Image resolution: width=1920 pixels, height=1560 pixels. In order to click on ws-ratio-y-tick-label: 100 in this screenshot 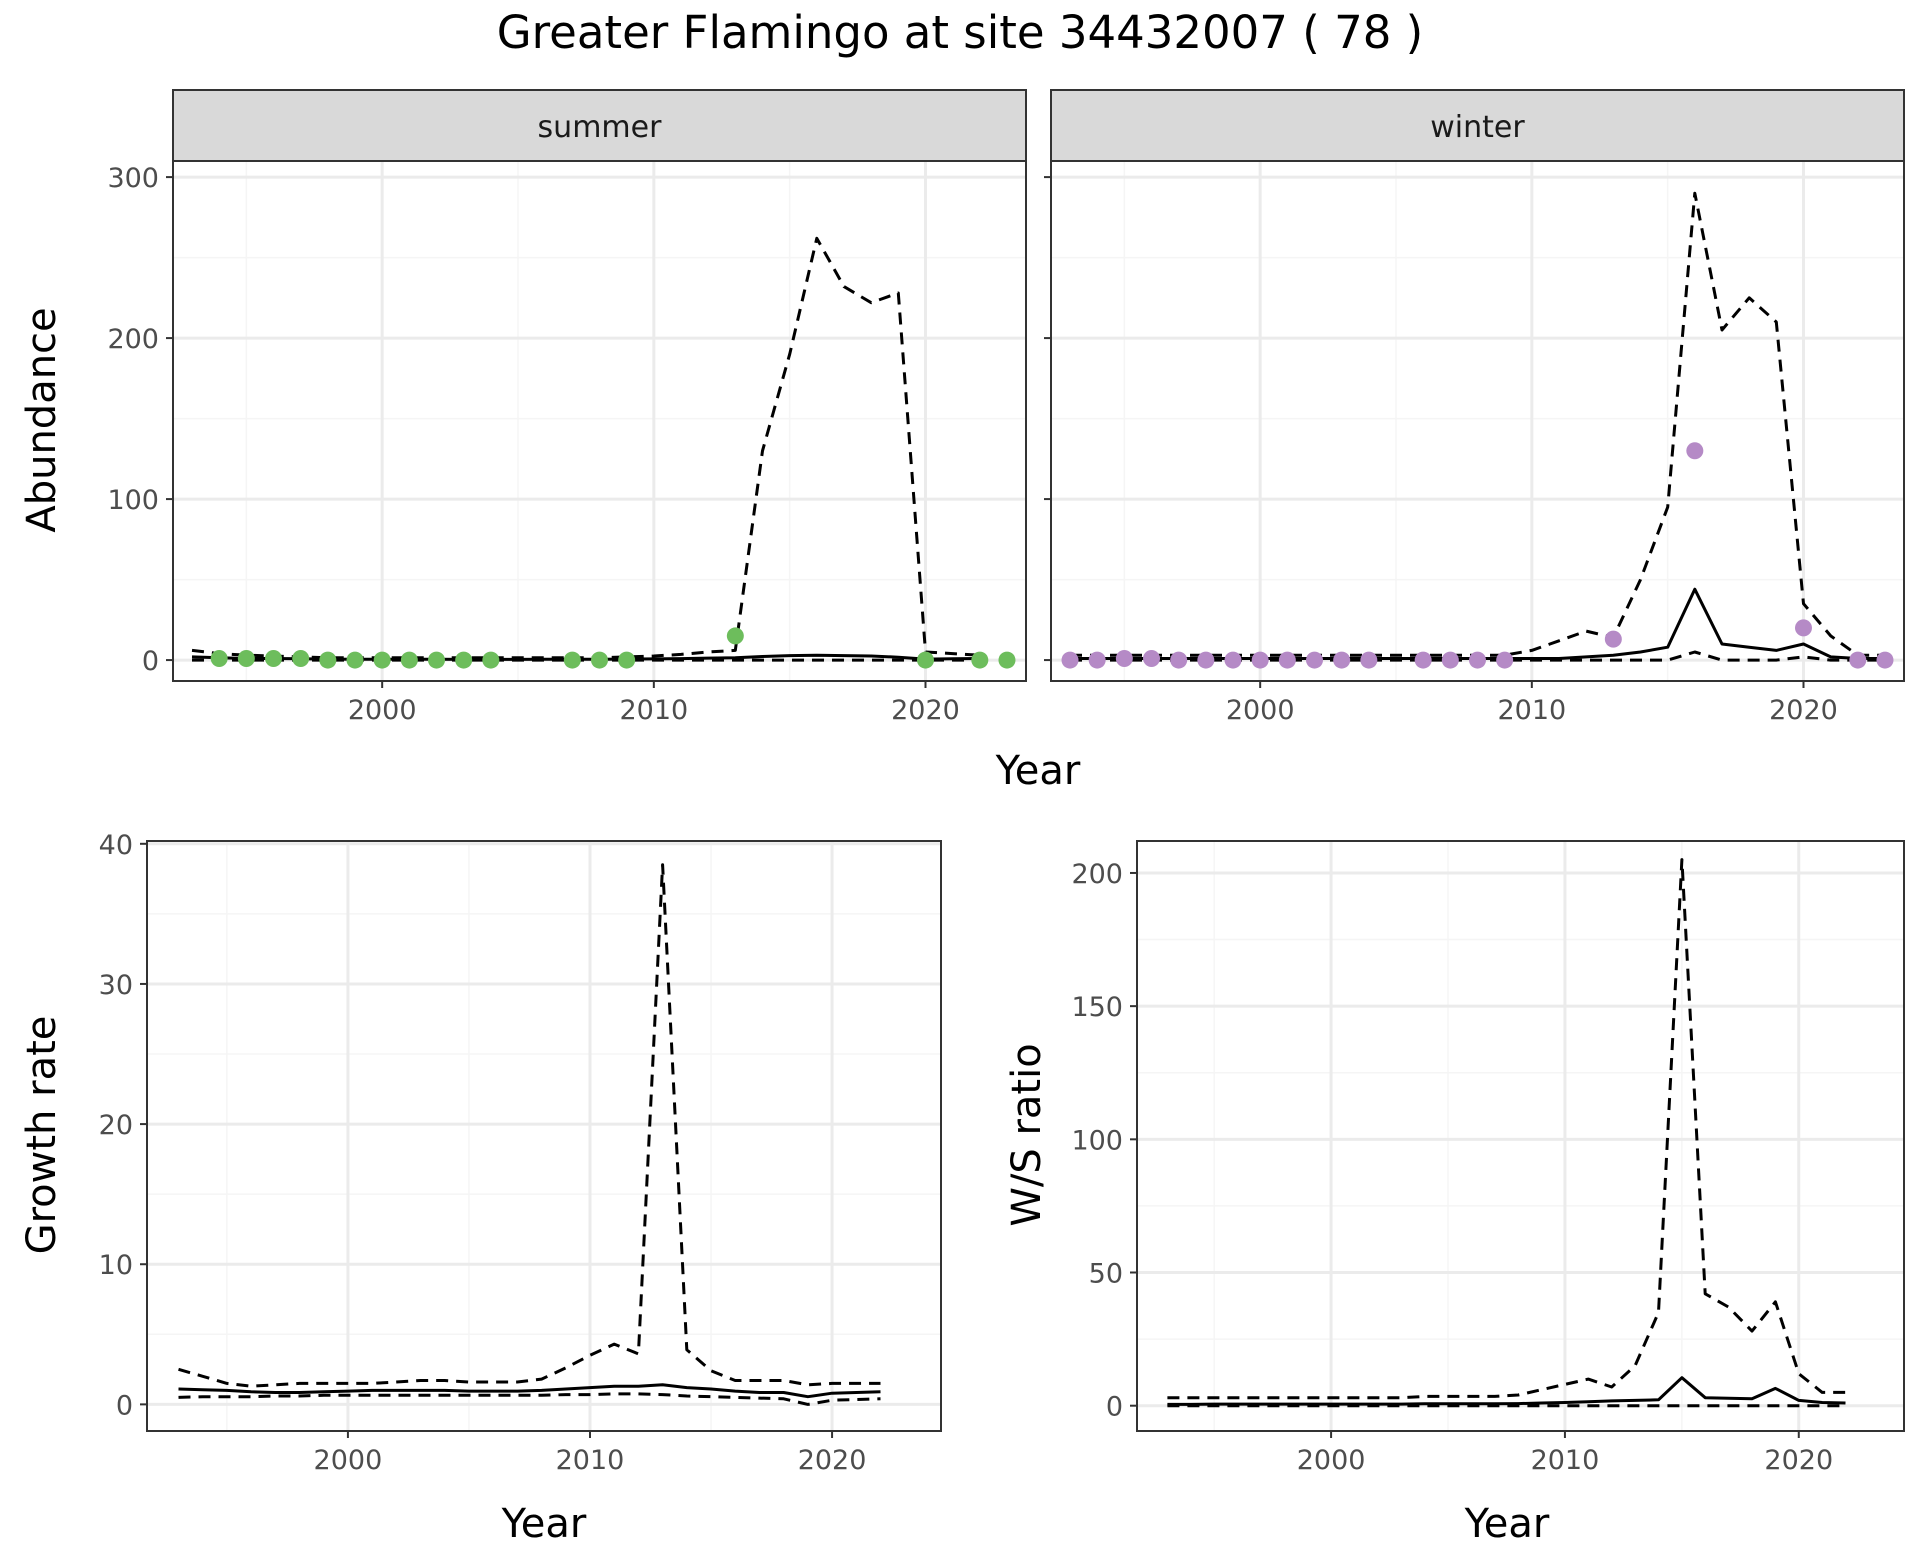, I will do `click(1097, 1140)`.